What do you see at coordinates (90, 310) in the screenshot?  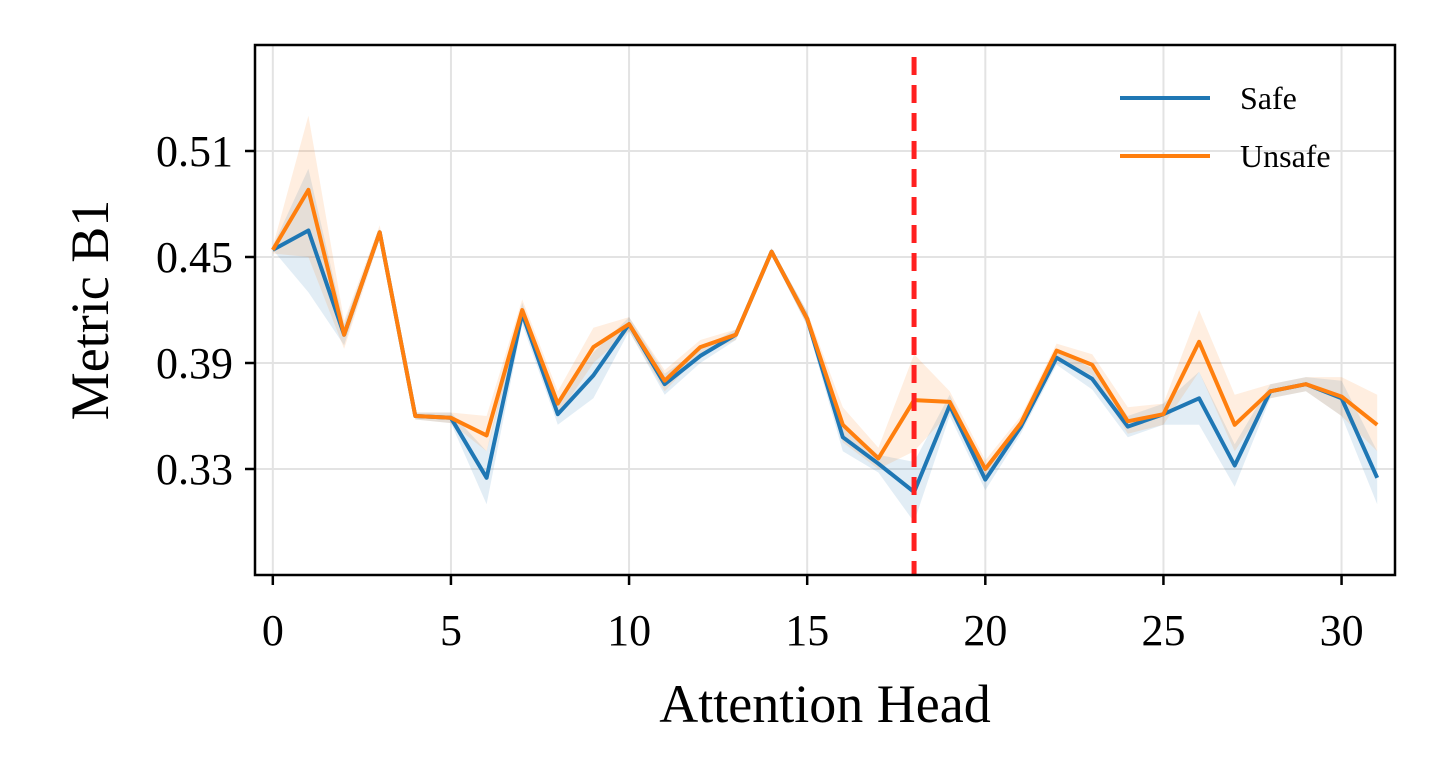 I see `y-axis-title: Metric B1` at bounding box center [90, 310].